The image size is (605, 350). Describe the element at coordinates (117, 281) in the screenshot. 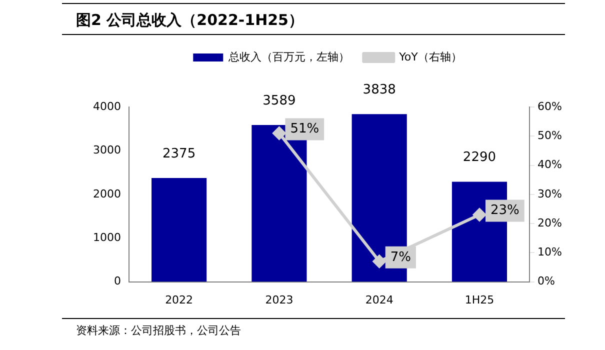

I see `y-tick-label: 0` at that location.